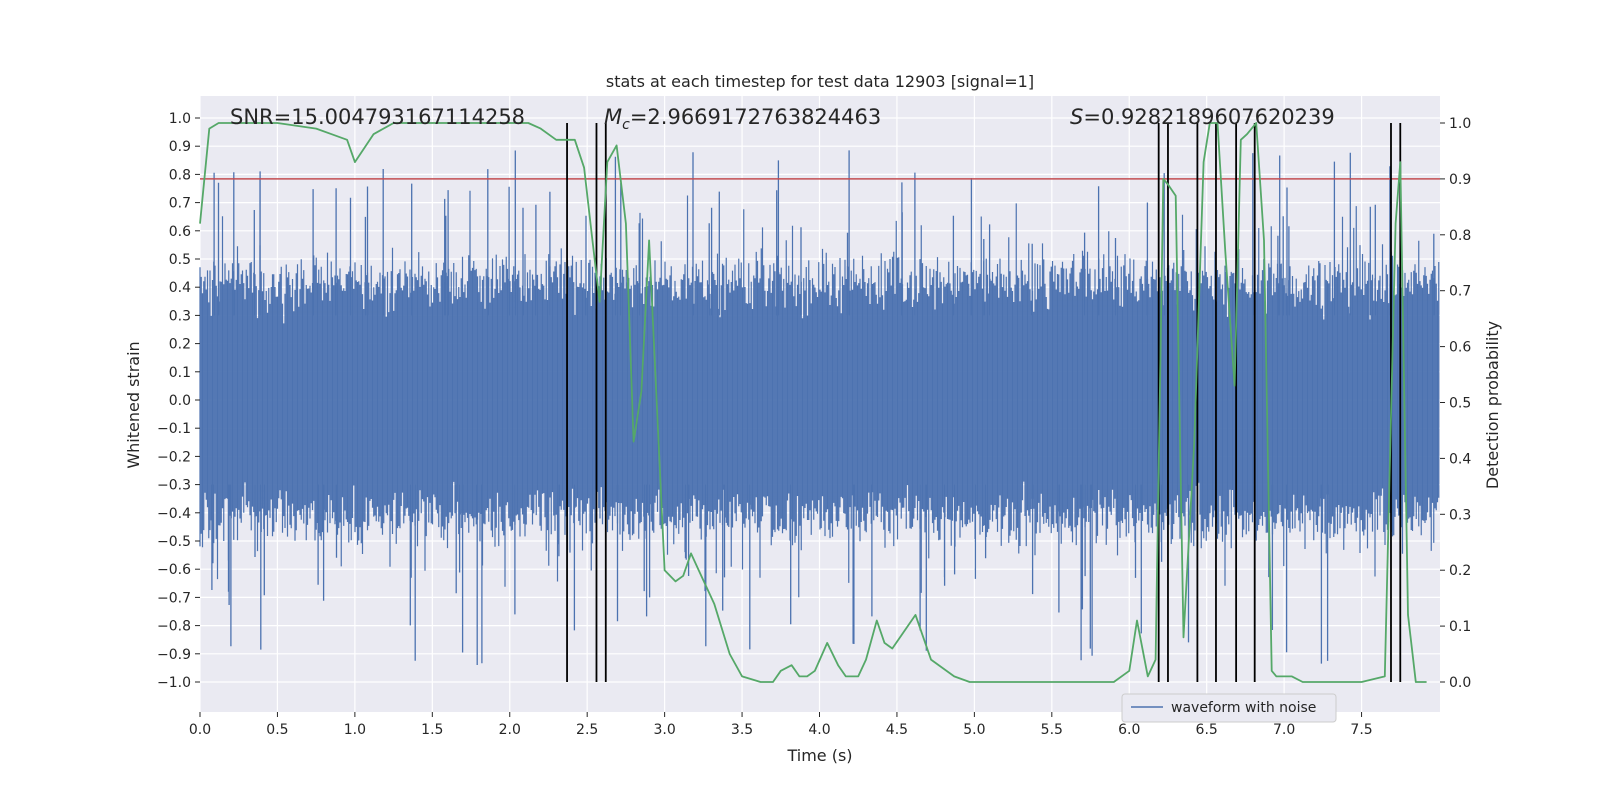  What do you see at coordinates (180, 373) in the screenshot?
I see `left-y-tick-label: 0.1` at bounding box center [180, 373].